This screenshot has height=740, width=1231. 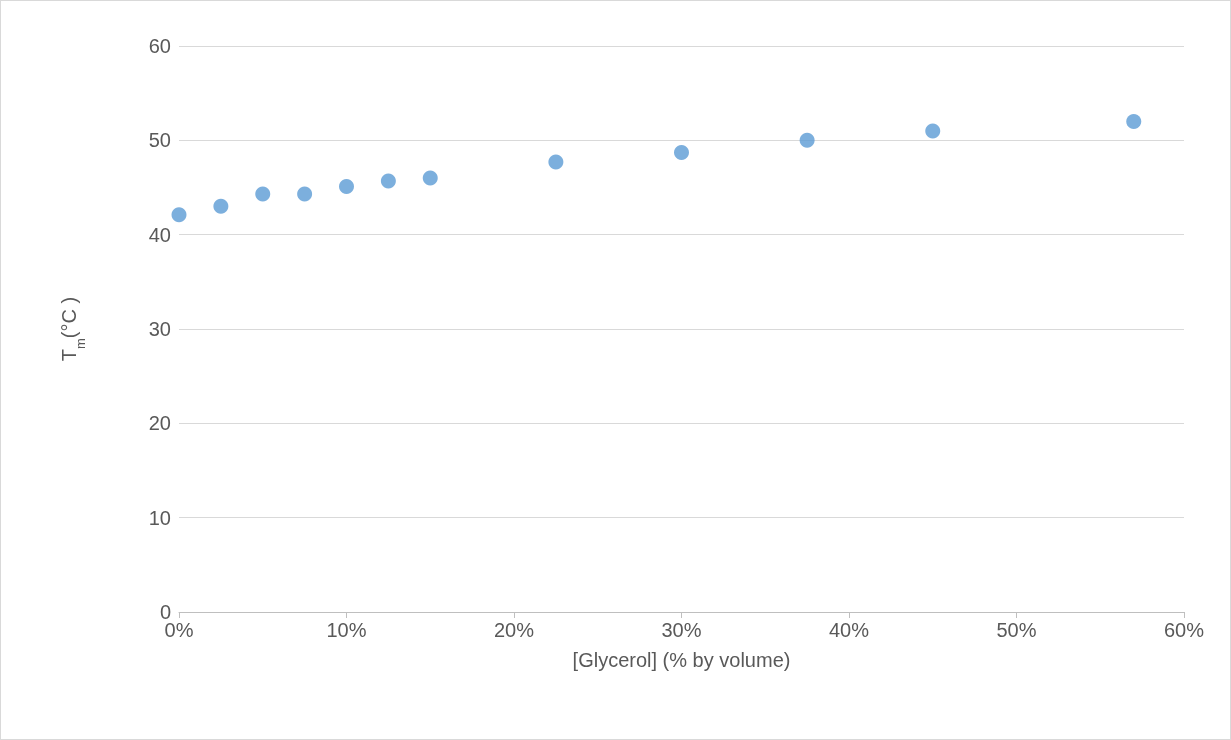 What do you see at coordinates (159, 140) in the screenshot?
I see `y-tick-label: 50` at bounding box center [159, 140].